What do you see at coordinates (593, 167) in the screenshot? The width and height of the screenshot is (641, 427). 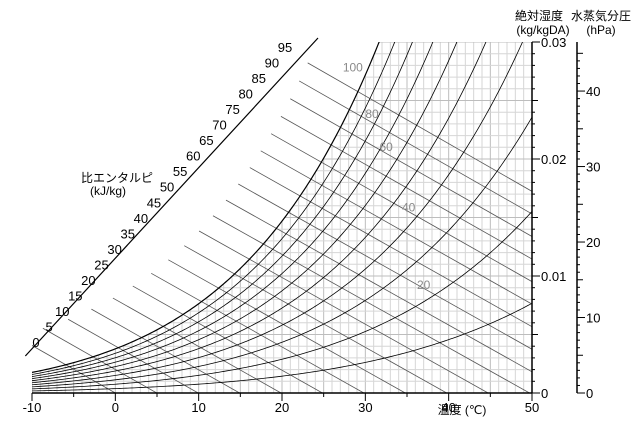 I see `vapor-pressure-tick-label: 30` at bounding box center [593, 167].